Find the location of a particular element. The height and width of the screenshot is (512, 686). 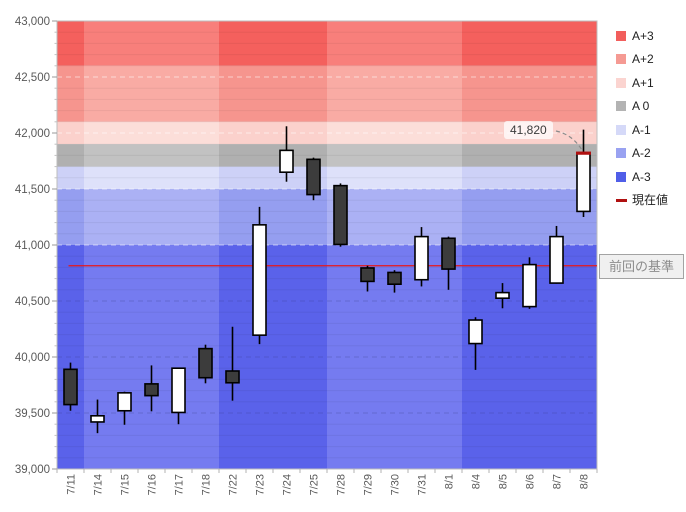

candle-7/28 is located at coordinates (340, 215).